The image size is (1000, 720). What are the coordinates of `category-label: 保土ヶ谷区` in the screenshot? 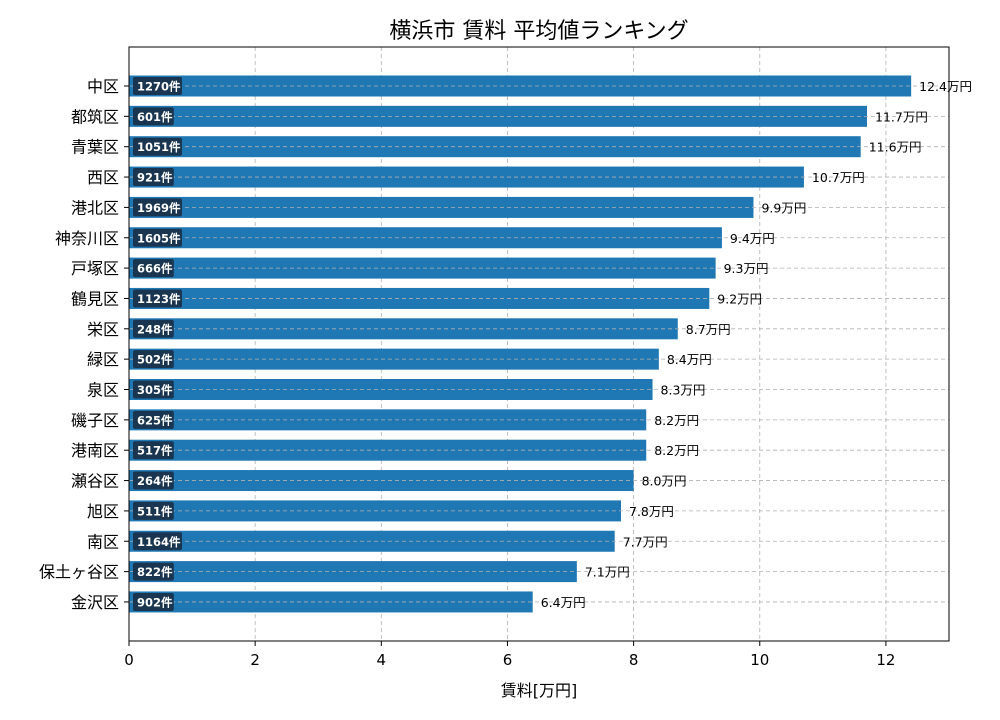 It's located at (79, 572).